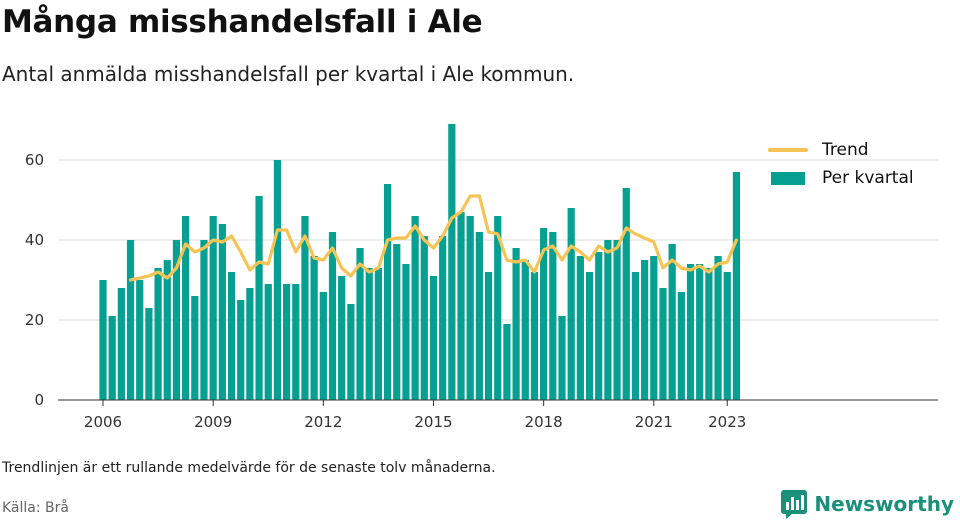 The image size is (960, 520). Describe the element at coordinates (433, 422) in the screenshot. I see `x-tick-label: 2015` at that location.